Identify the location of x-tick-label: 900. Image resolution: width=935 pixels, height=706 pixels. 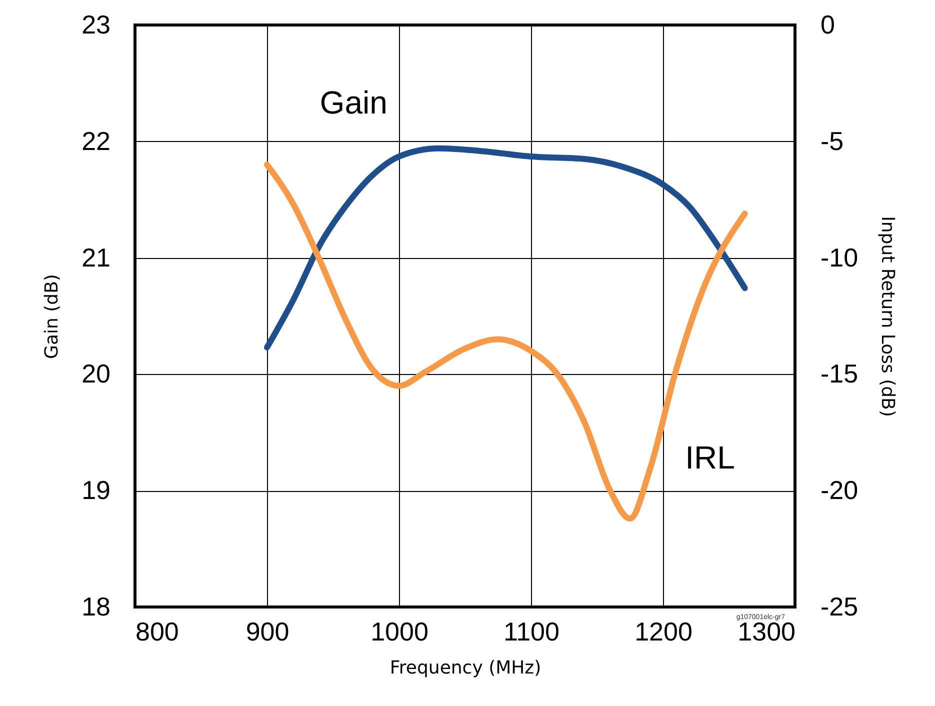
(268, 631).